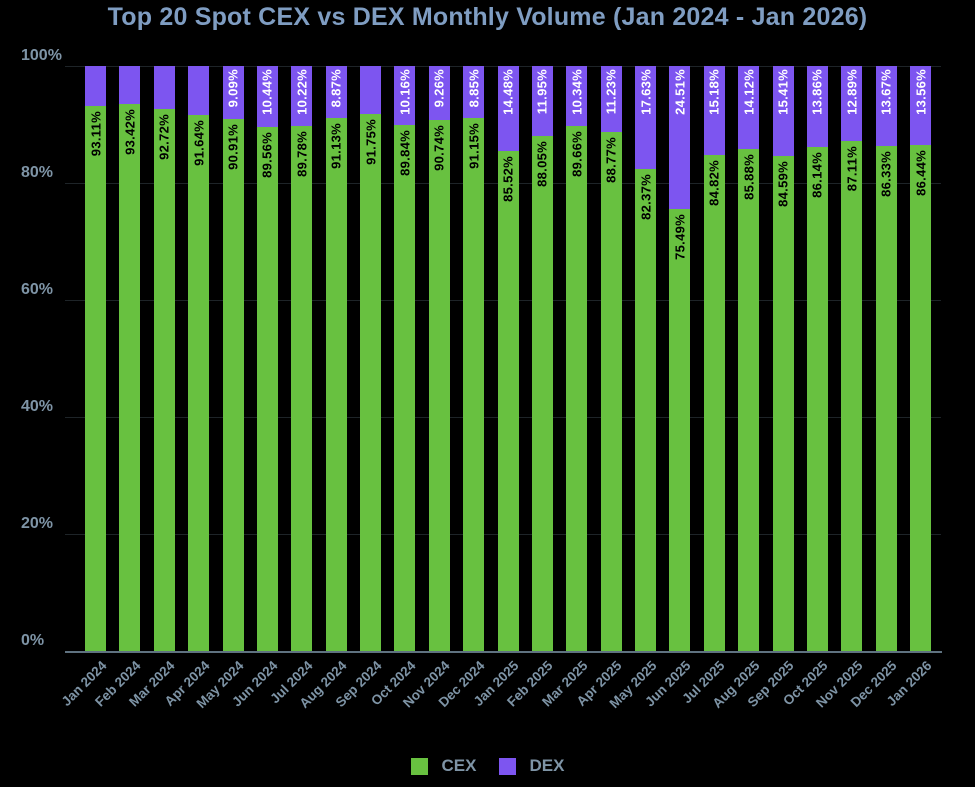 Image resolution: width=975 pixels, height=787 pixels. I want to click on bar-may-2024: 9.09% 90.91%, so click(233, 358).